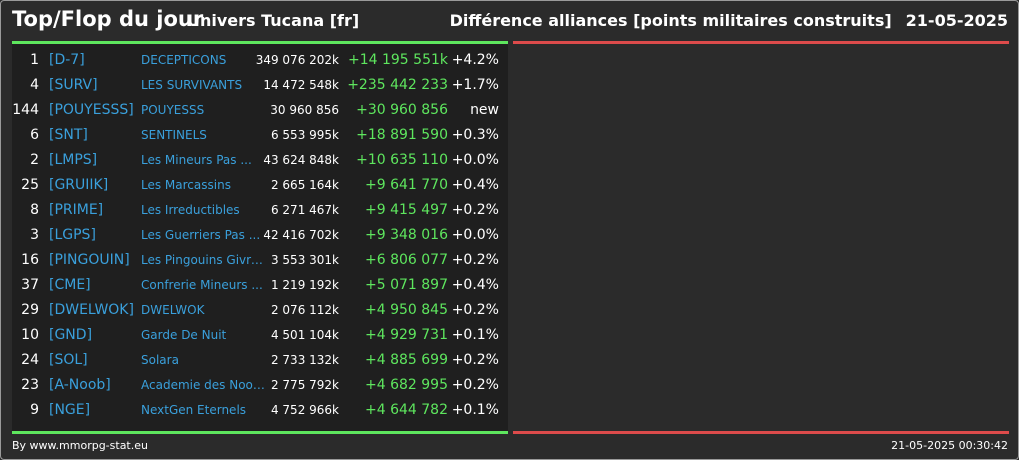 This screenshot has width=1019, height=460. I want to click on alliance-tag: [POUYESSS], so click(91, 110).